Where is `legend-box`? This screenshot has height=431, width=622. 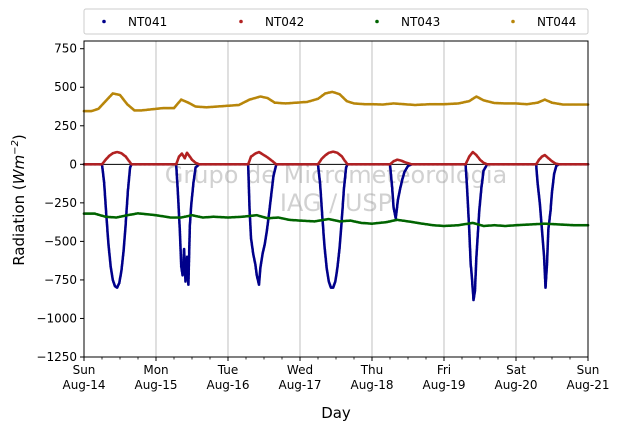
legend-box is located at coordinates (336, 21).